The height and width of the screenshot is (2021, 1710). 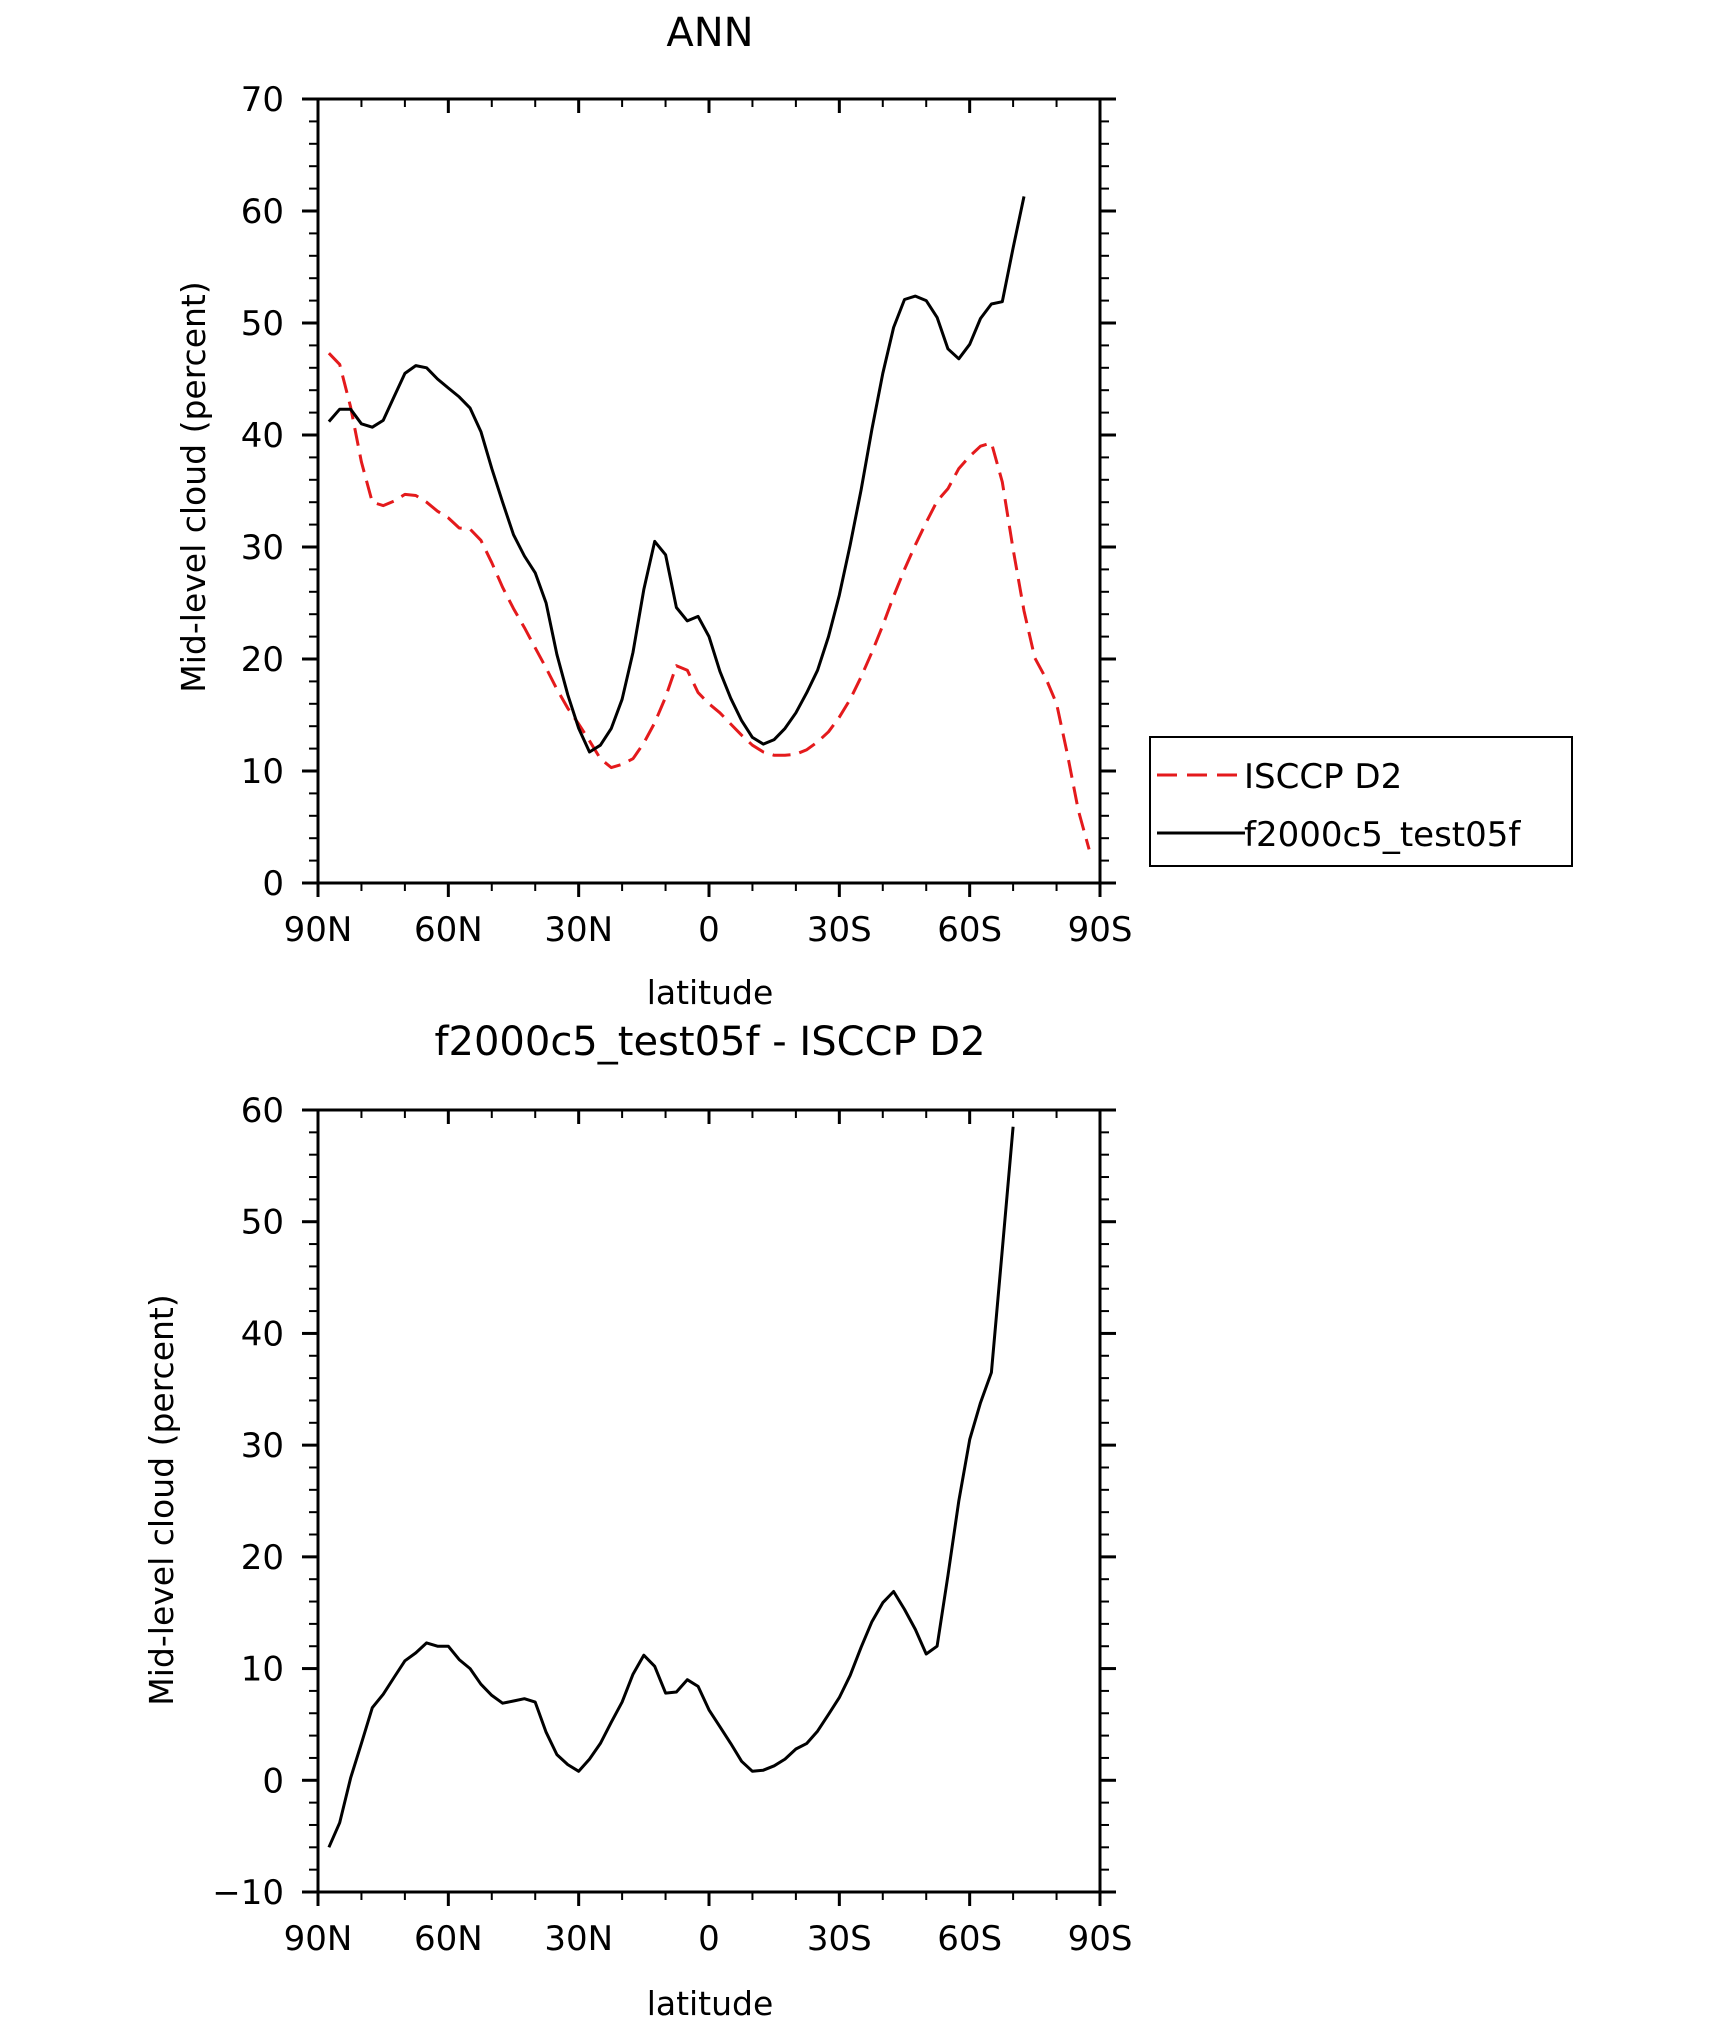 What do you see at coordinates (709, 33) in the screenshot?
I see `top-chart-title: ANN` at bounding box center [709, 33].